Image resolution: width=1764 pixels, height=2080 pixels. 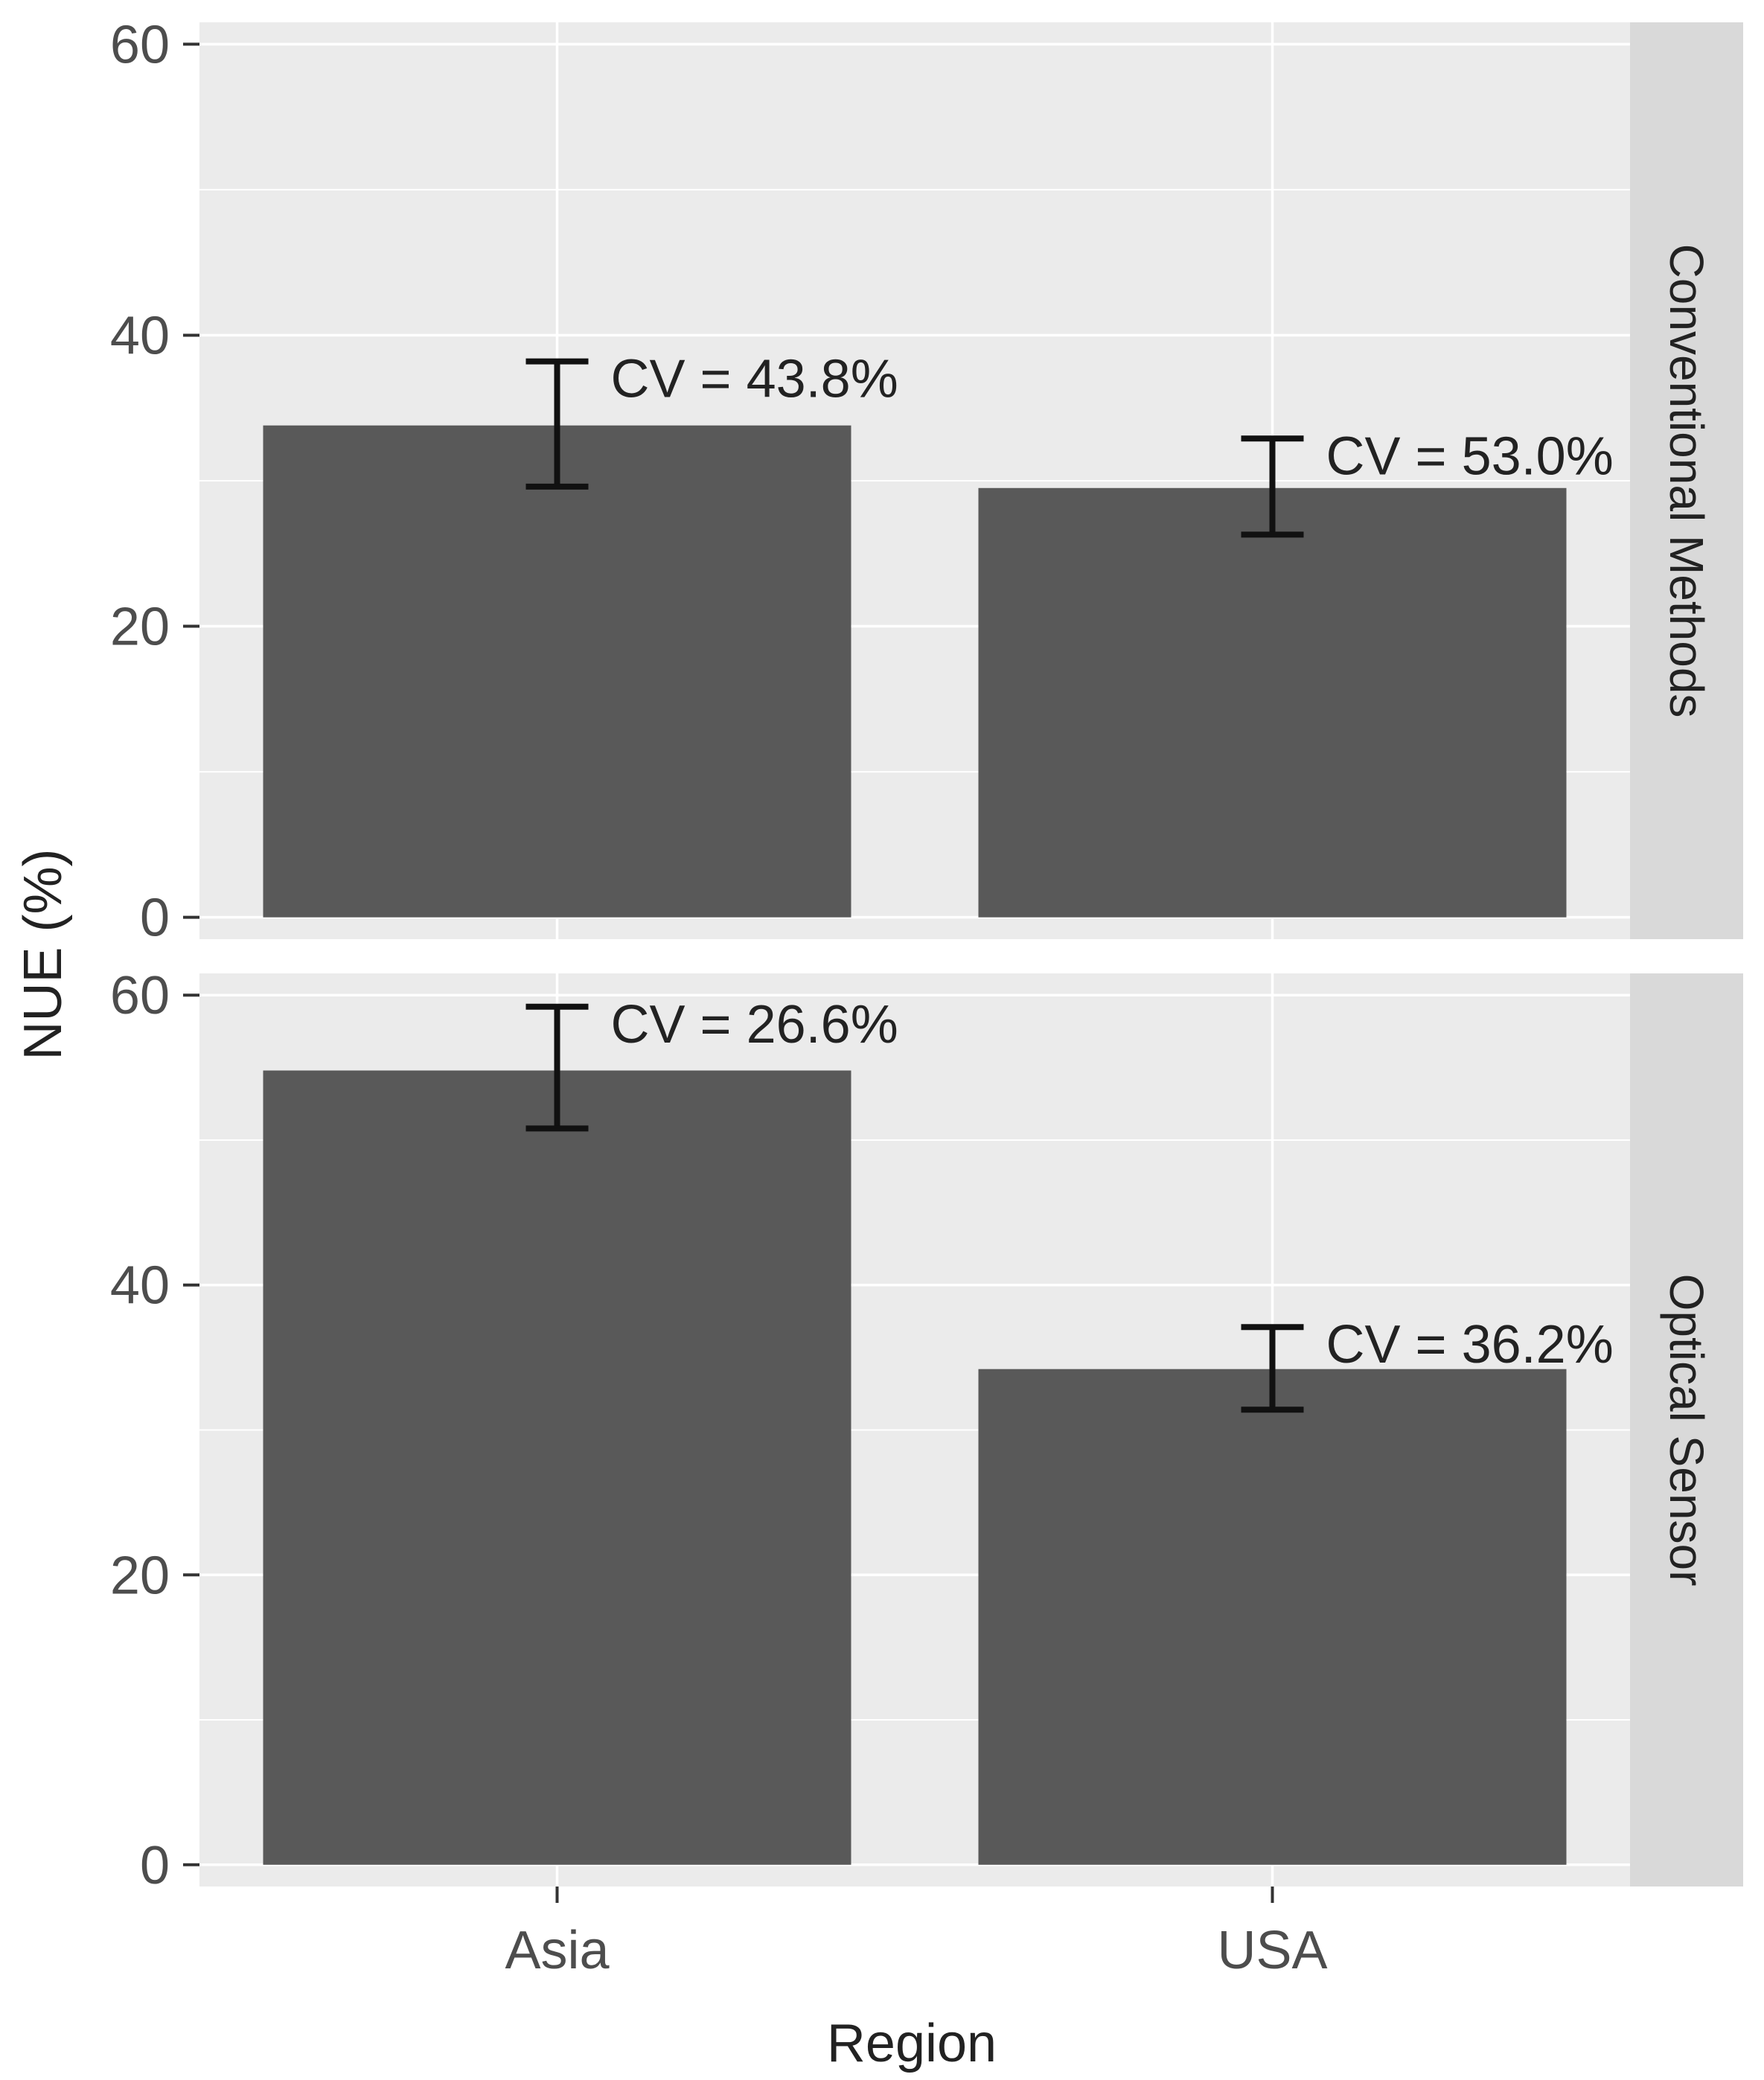 I want to click on x-tick-label: Asia, so click(x=557, y=1950).